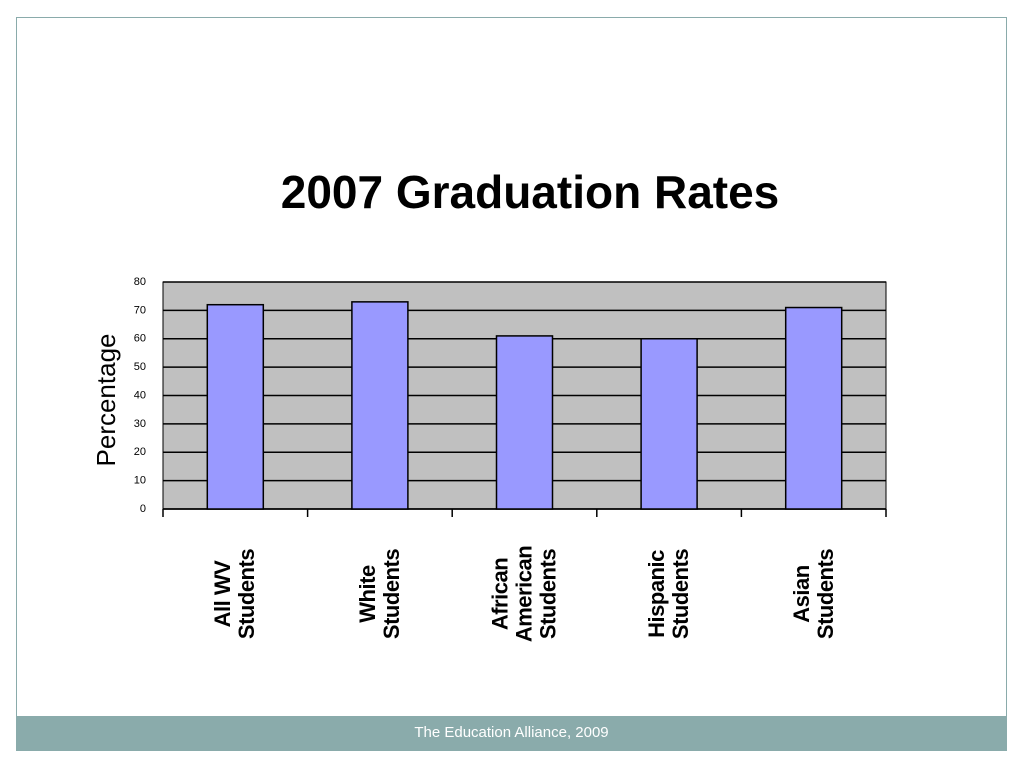 The height and width of the screenshot is (768, 1024). I want to click on x-tick-label: Hispanic Students, so click(668, 594).